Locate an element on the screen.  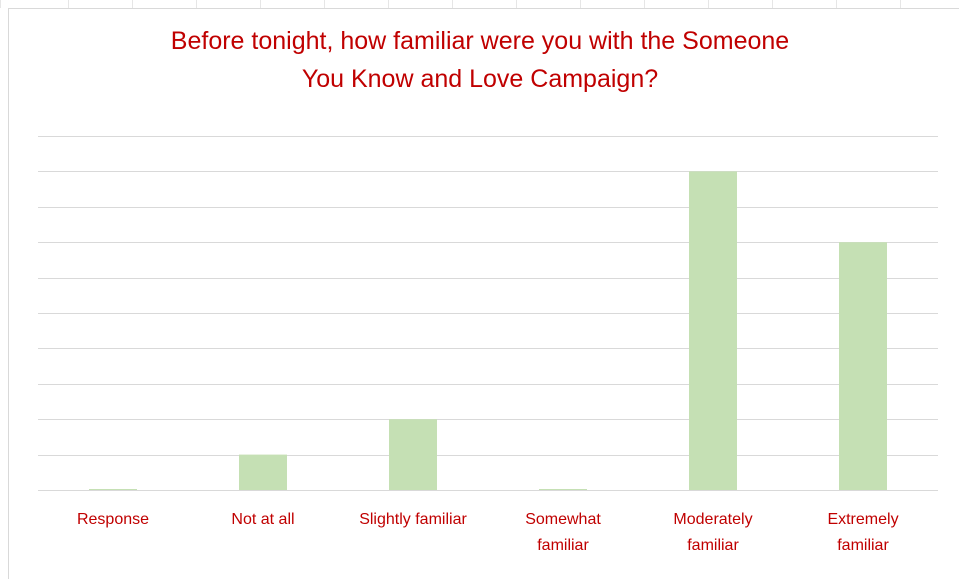
category-label-4: Moderately familiar is located at coordinates (713, 532).